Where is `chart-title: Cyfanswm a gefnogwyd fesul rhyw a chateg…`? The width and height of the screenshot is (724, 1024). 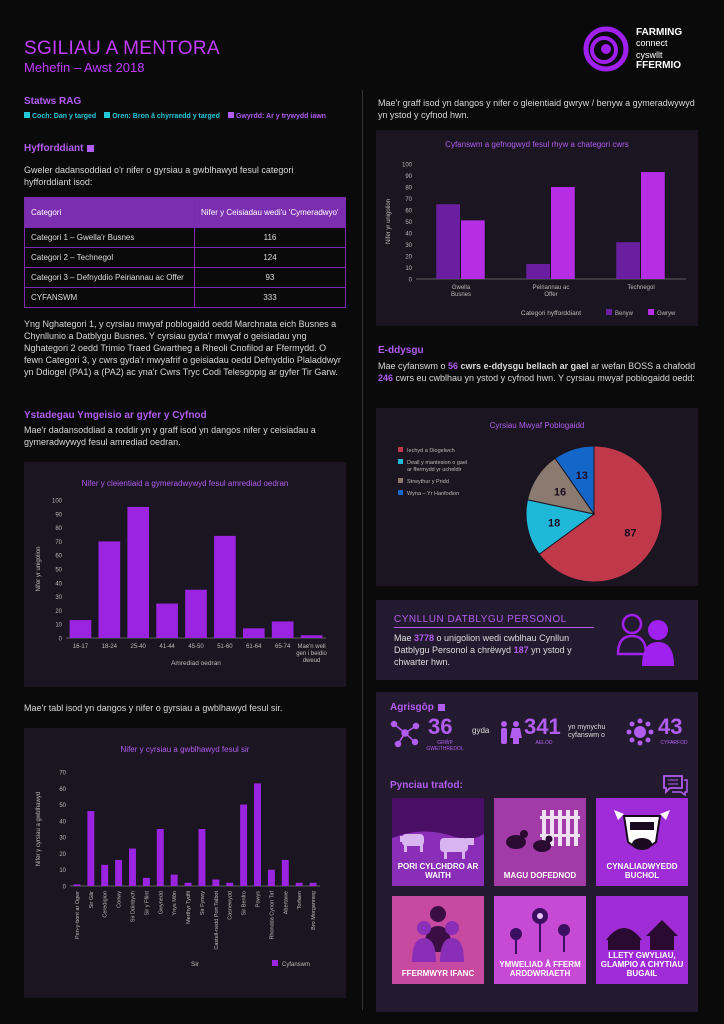 chart-title: Cyfanswm a gefnogwyd fesul rhyw a chateg… is located at coordinates (537, 144).